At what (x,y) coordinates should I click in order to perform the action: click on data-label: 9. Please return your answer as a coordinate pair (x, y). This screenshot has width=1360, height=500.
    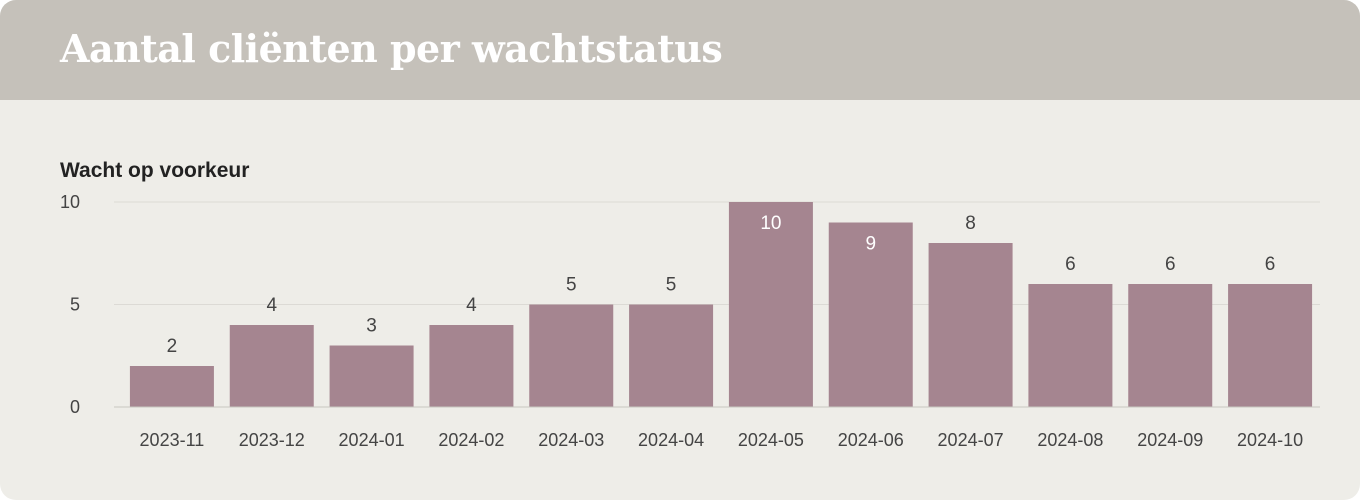
    Looking at the image, I should click on (870, 244).